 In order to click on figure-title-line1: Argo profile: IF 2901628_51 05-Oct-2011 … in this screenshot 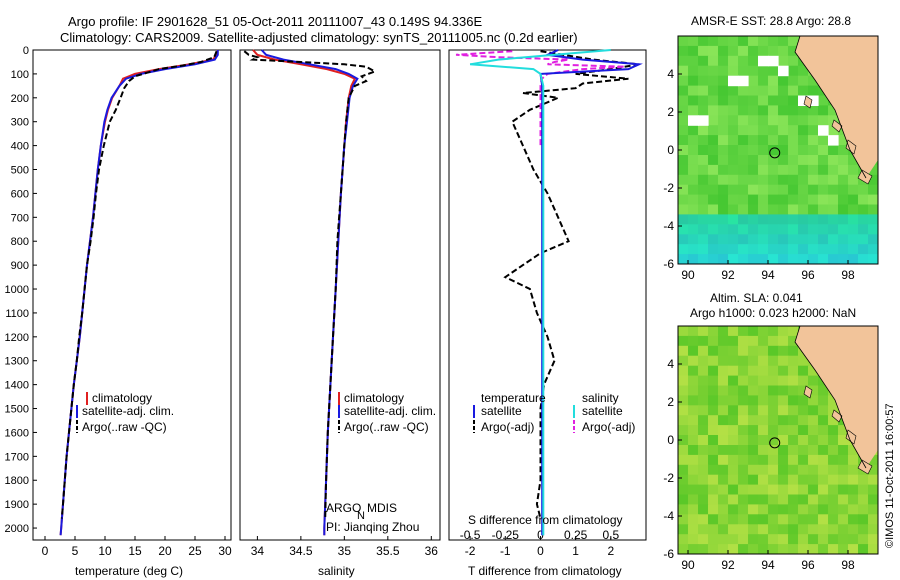, I will do `click(275, 21)`.